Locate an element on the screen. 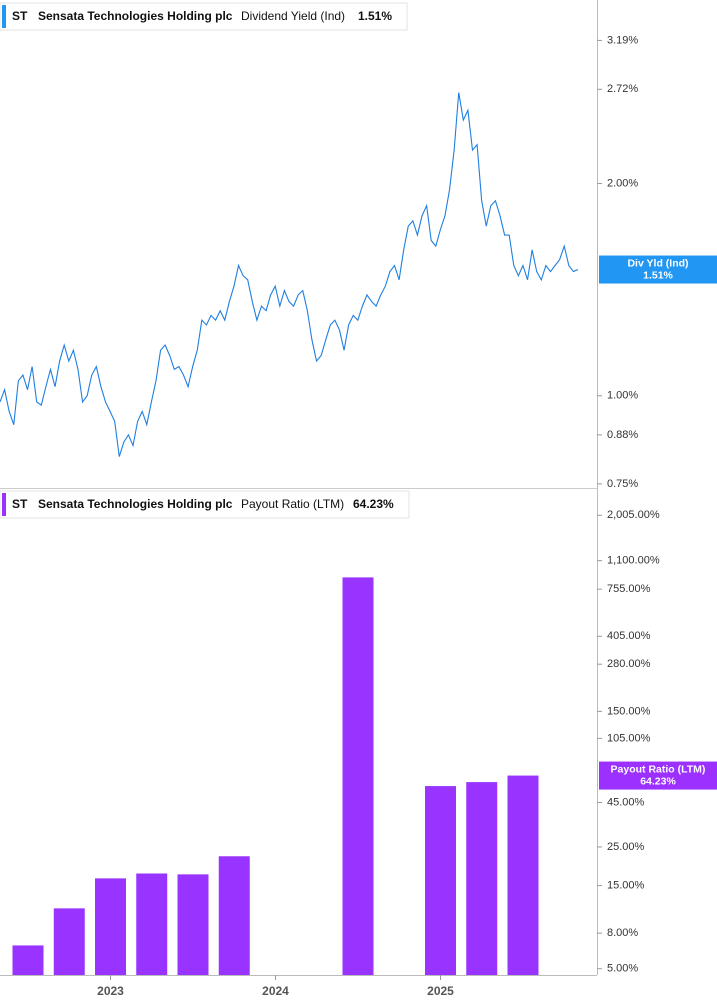  legend-metric: Dividend Yield (Ind) is located at coordinates (293, 16).